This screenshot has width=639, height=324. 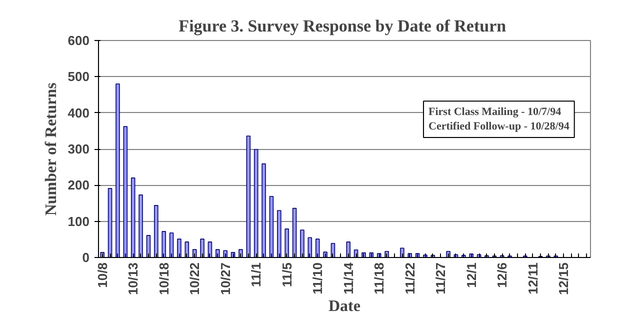 What do you see at coordinates (342, 26) in the screenshot?
I see `chart-title: Figure 3. Survey Response by Date of Return` at bounding box center [342, 26].